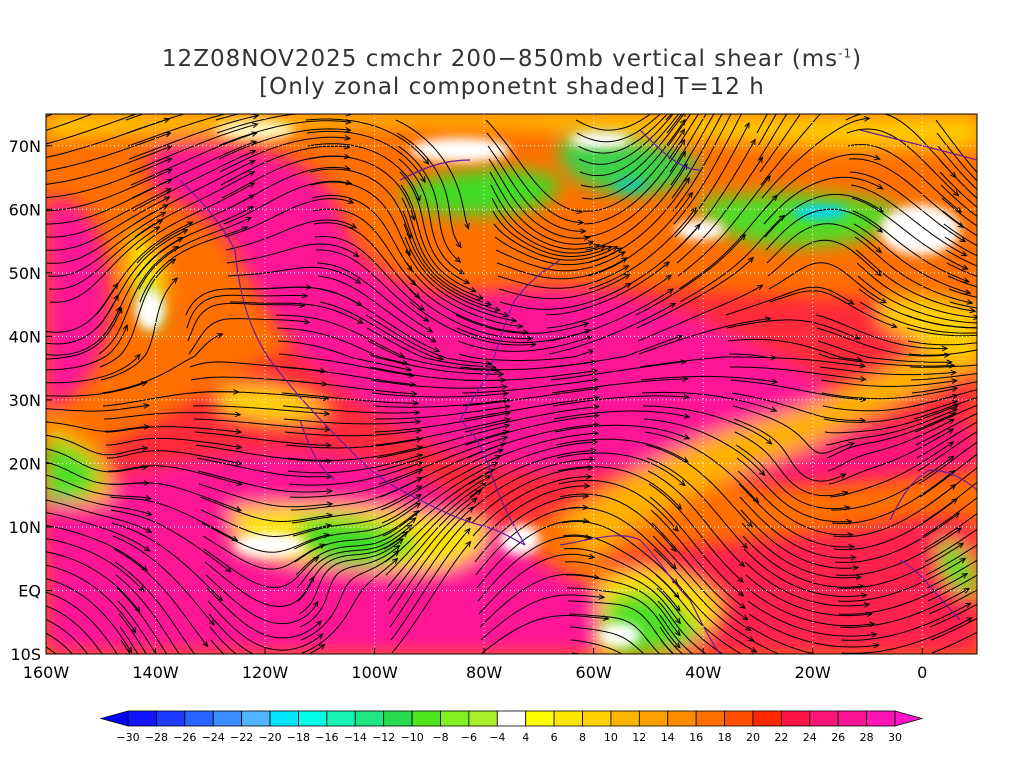  Describe the element at coordinates (810, 737) in the screenshot. I see `colorbar-label: 24` at that location.